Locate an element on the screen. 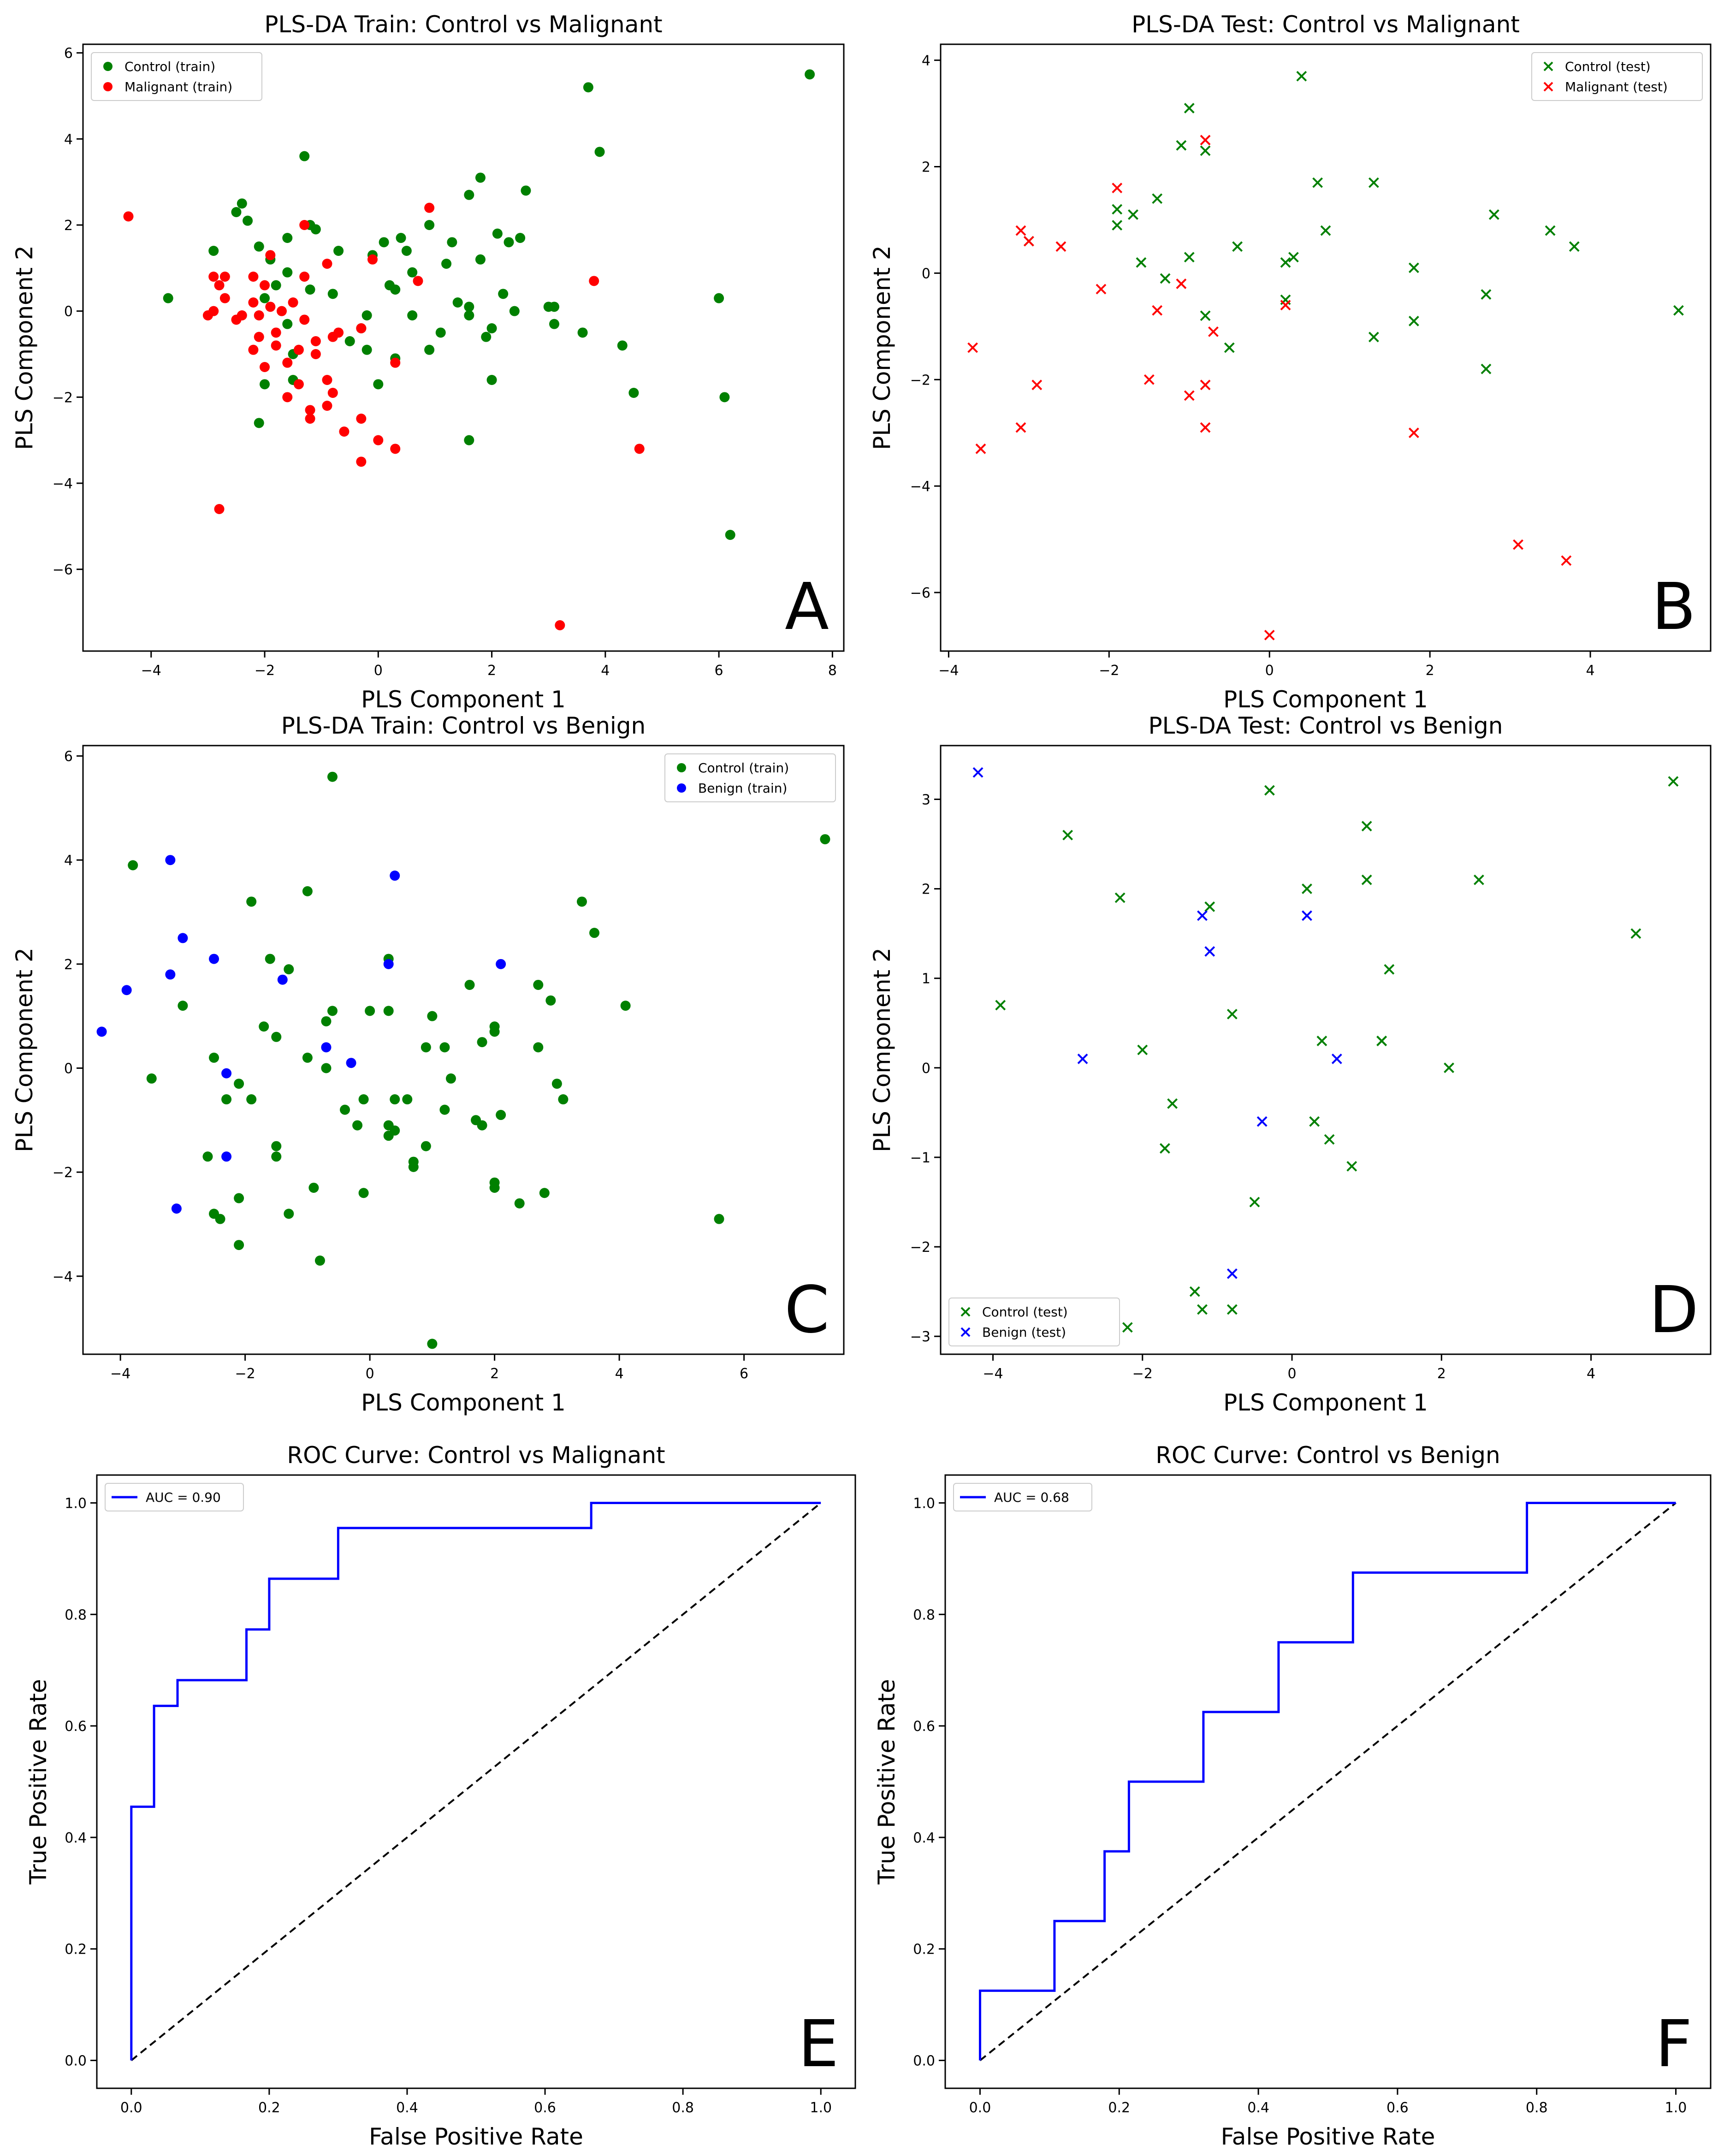 This screenshot has width=1736, height=2151. x-tick-label: 0.2 is located at coordinates (1119, 2108).